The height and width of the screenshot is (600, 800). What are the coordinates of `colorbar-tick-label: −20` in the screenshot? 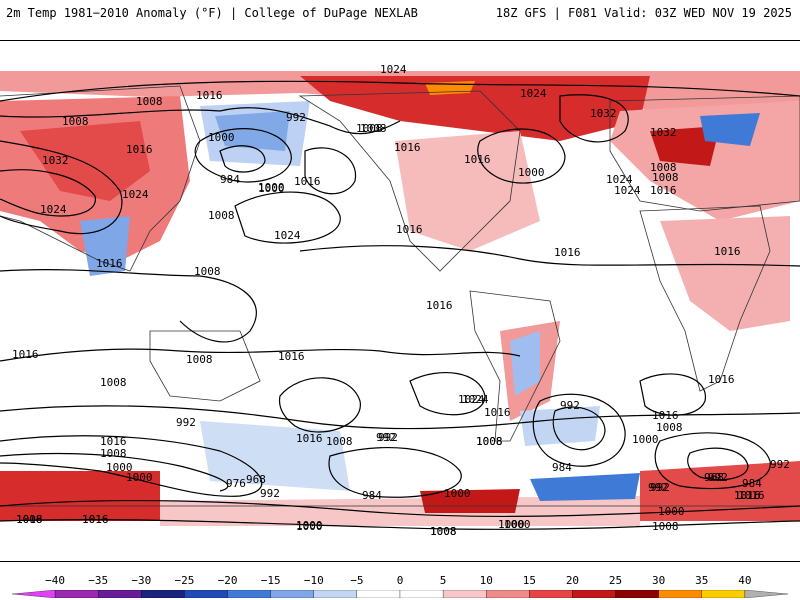 It's located at (227, 580).